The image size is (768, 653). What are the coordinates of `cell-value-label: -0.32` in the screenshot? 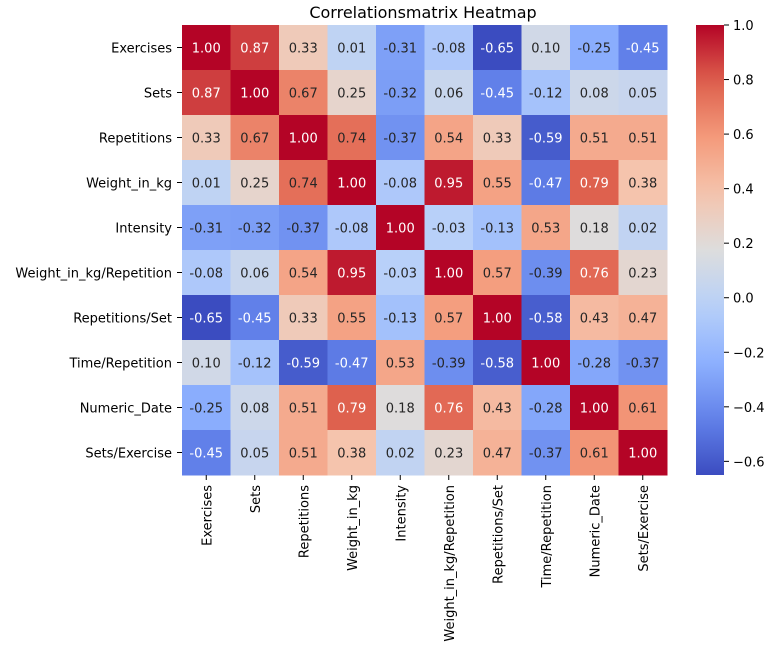 It's located at (400, 94).